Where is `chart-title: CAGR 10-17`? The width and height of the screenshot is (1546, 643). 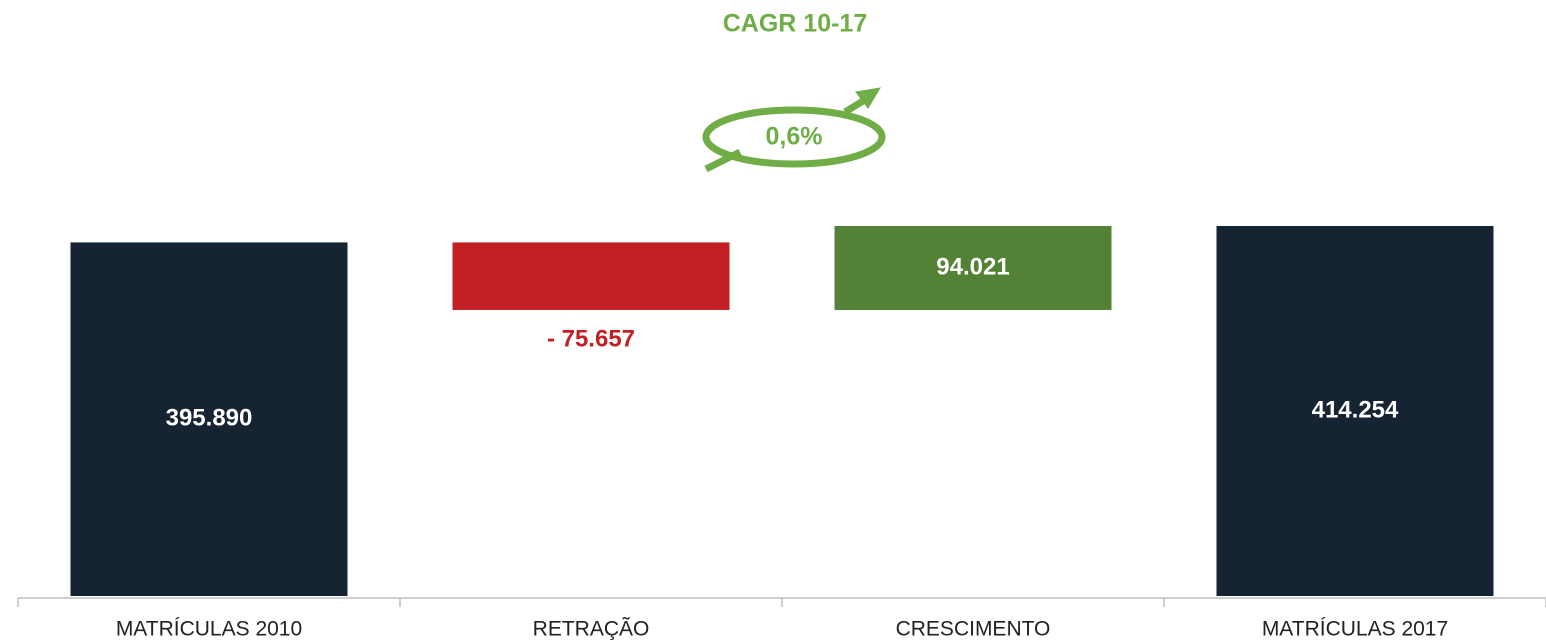
chart-title: CAGR 10-17 is located at coordinates (795, 24).